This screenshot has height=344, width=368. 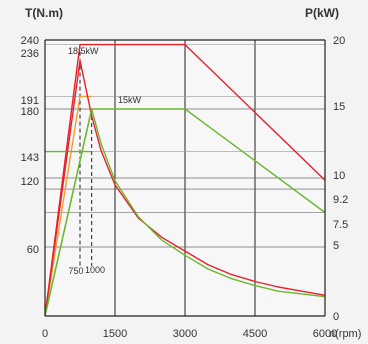 I want to click on annotation-2: 750, so click(x=75, y=271).